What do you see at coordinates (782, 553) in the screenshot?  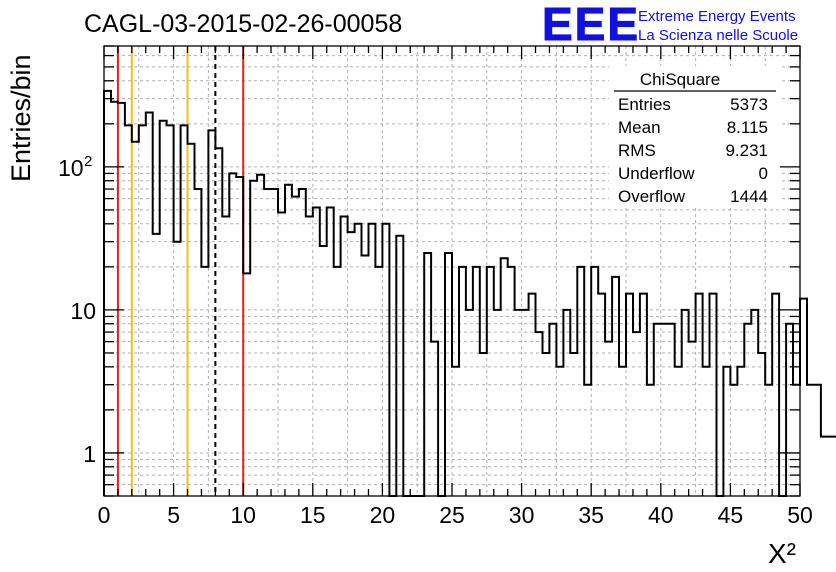 I see `x-axis-label: X²` at bounding box center [782, 553].